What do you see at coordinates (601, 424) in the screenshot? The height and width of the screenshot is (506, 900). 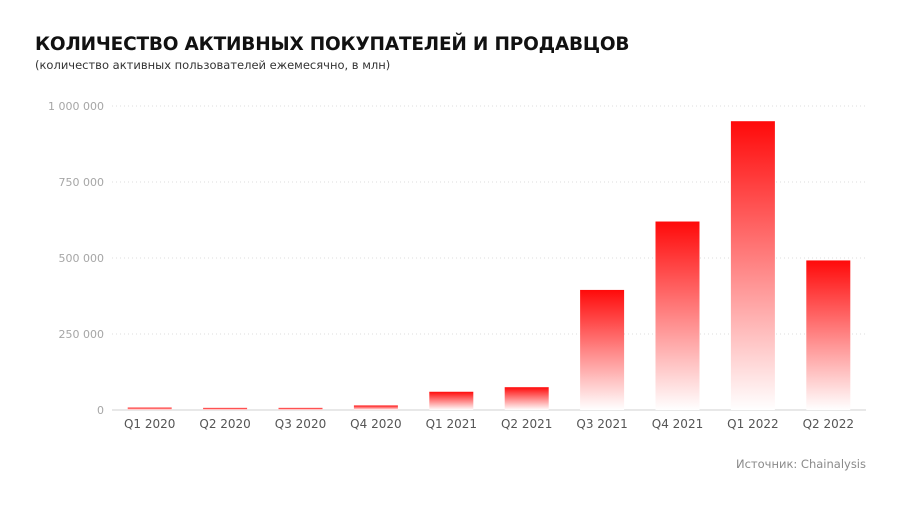 I see `x-tick-label: Q3 2021` at bounding box center [601, 424].